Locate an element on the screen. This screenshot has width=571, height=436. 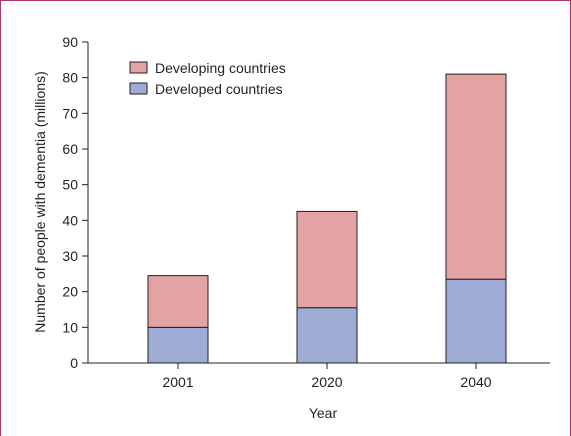
legend: Developing countries Developed countries is located at coordinates (207, 78).